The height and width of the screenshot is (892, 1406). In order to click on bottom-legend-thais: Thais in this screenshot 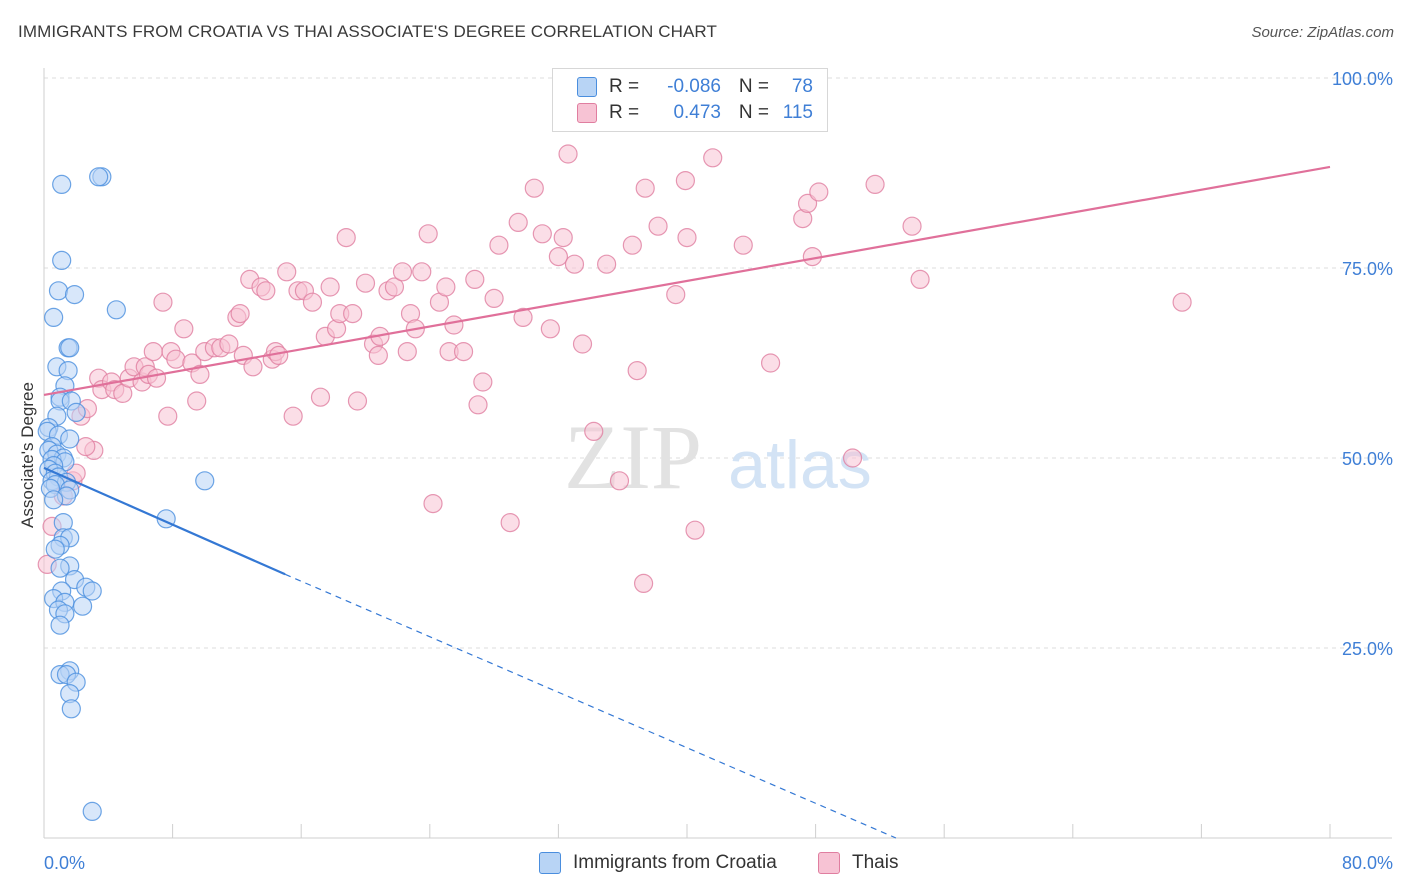, I will do `click(858, 863)`.